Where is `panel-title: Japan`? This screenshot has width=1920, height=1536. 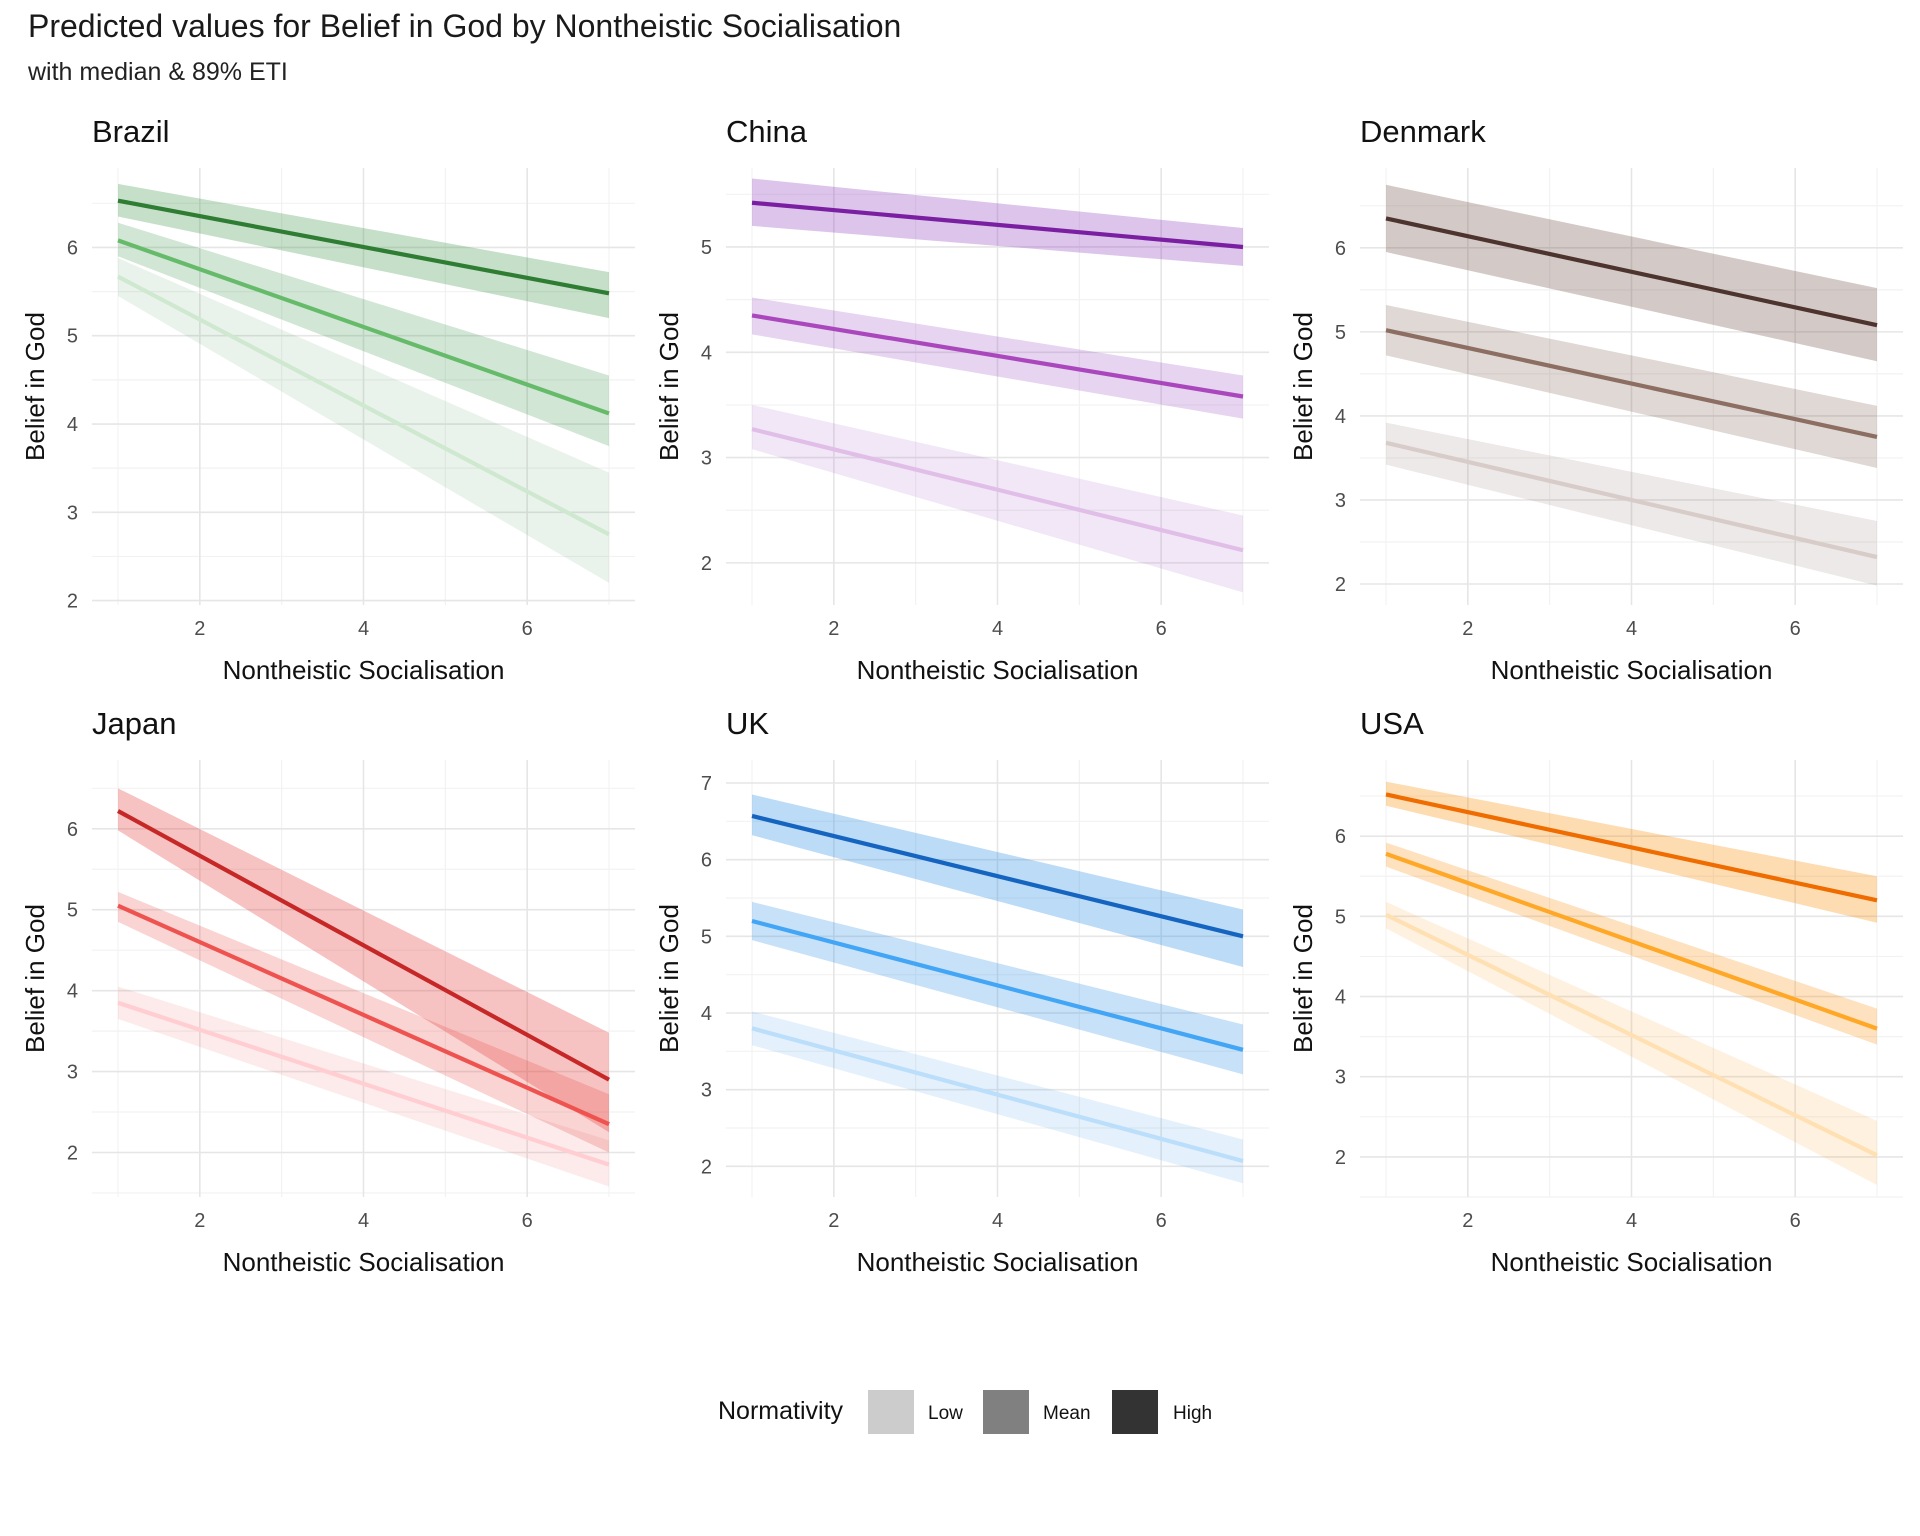 panel-title: Japan is located at coordinates (134, 723).